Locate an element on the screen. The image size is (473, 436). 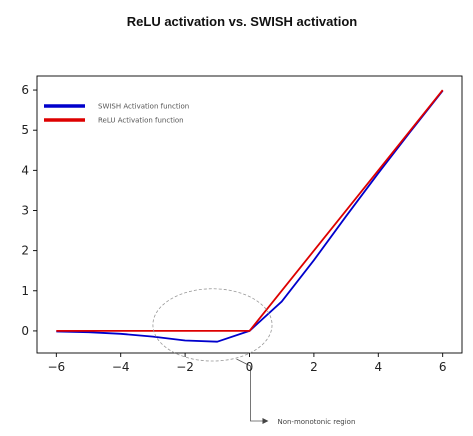
y-tick-label: 5 is located at coordinates (25, 130).